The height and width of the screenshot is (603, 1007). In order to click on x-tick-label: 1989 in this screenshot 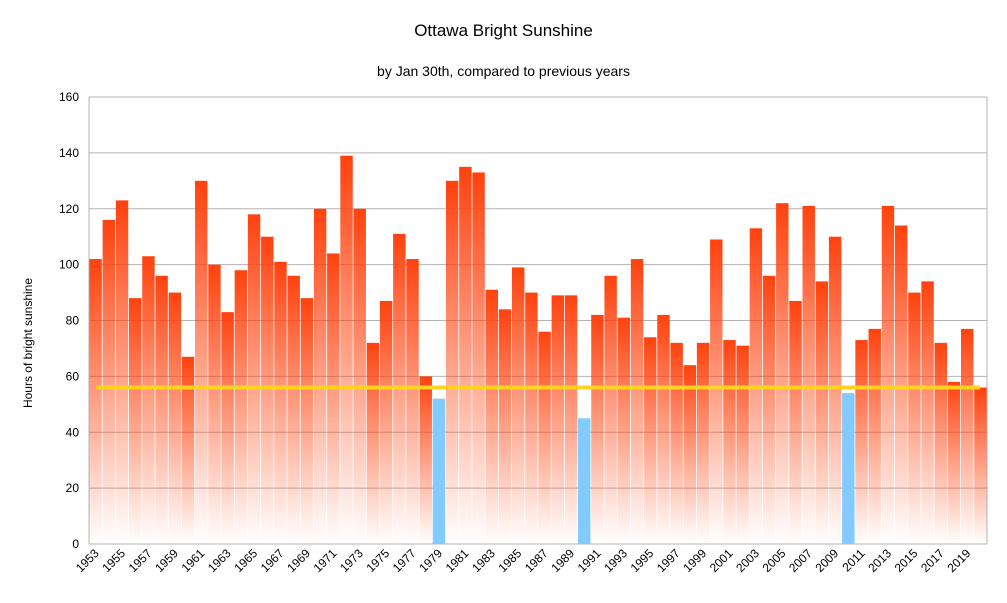, I will do `click(562, 560)`.